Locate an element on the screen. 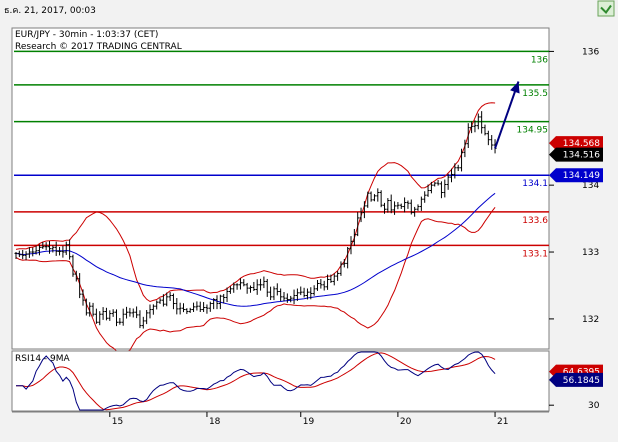  rsi-panel is located at coordinates (280, 381).